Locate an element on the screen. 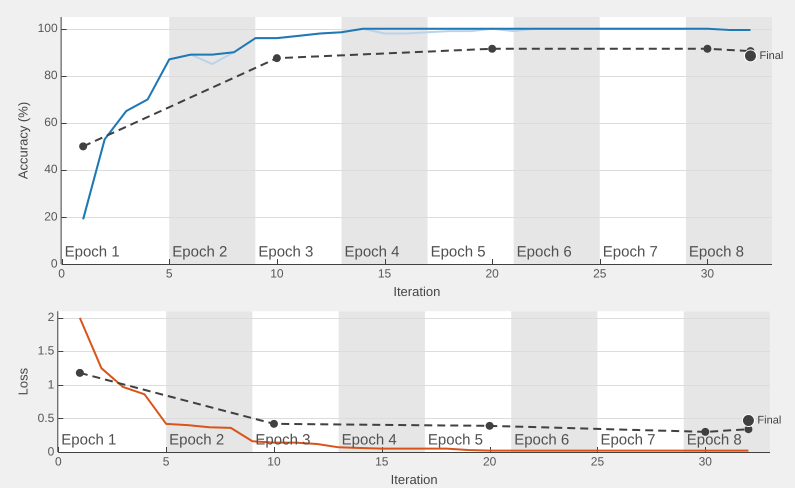 The width and height of the screenshot is (795, 488). y-axis-title: Accuracy (%) is located at coordinates (22, 141).